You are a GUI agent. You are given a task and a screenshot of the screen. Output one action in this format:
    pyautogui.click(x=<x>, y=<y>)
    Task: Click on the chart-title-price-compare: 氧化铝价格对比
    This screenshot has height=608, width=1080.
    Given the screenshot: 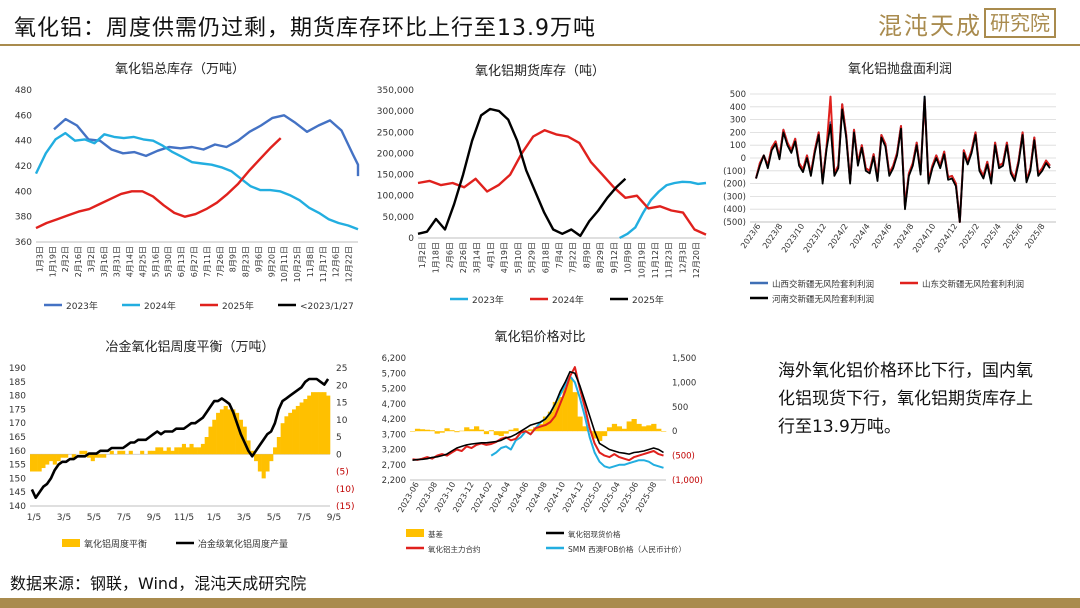 What is the action you would take?
    pyautogui.click(x=540, y=337)
    